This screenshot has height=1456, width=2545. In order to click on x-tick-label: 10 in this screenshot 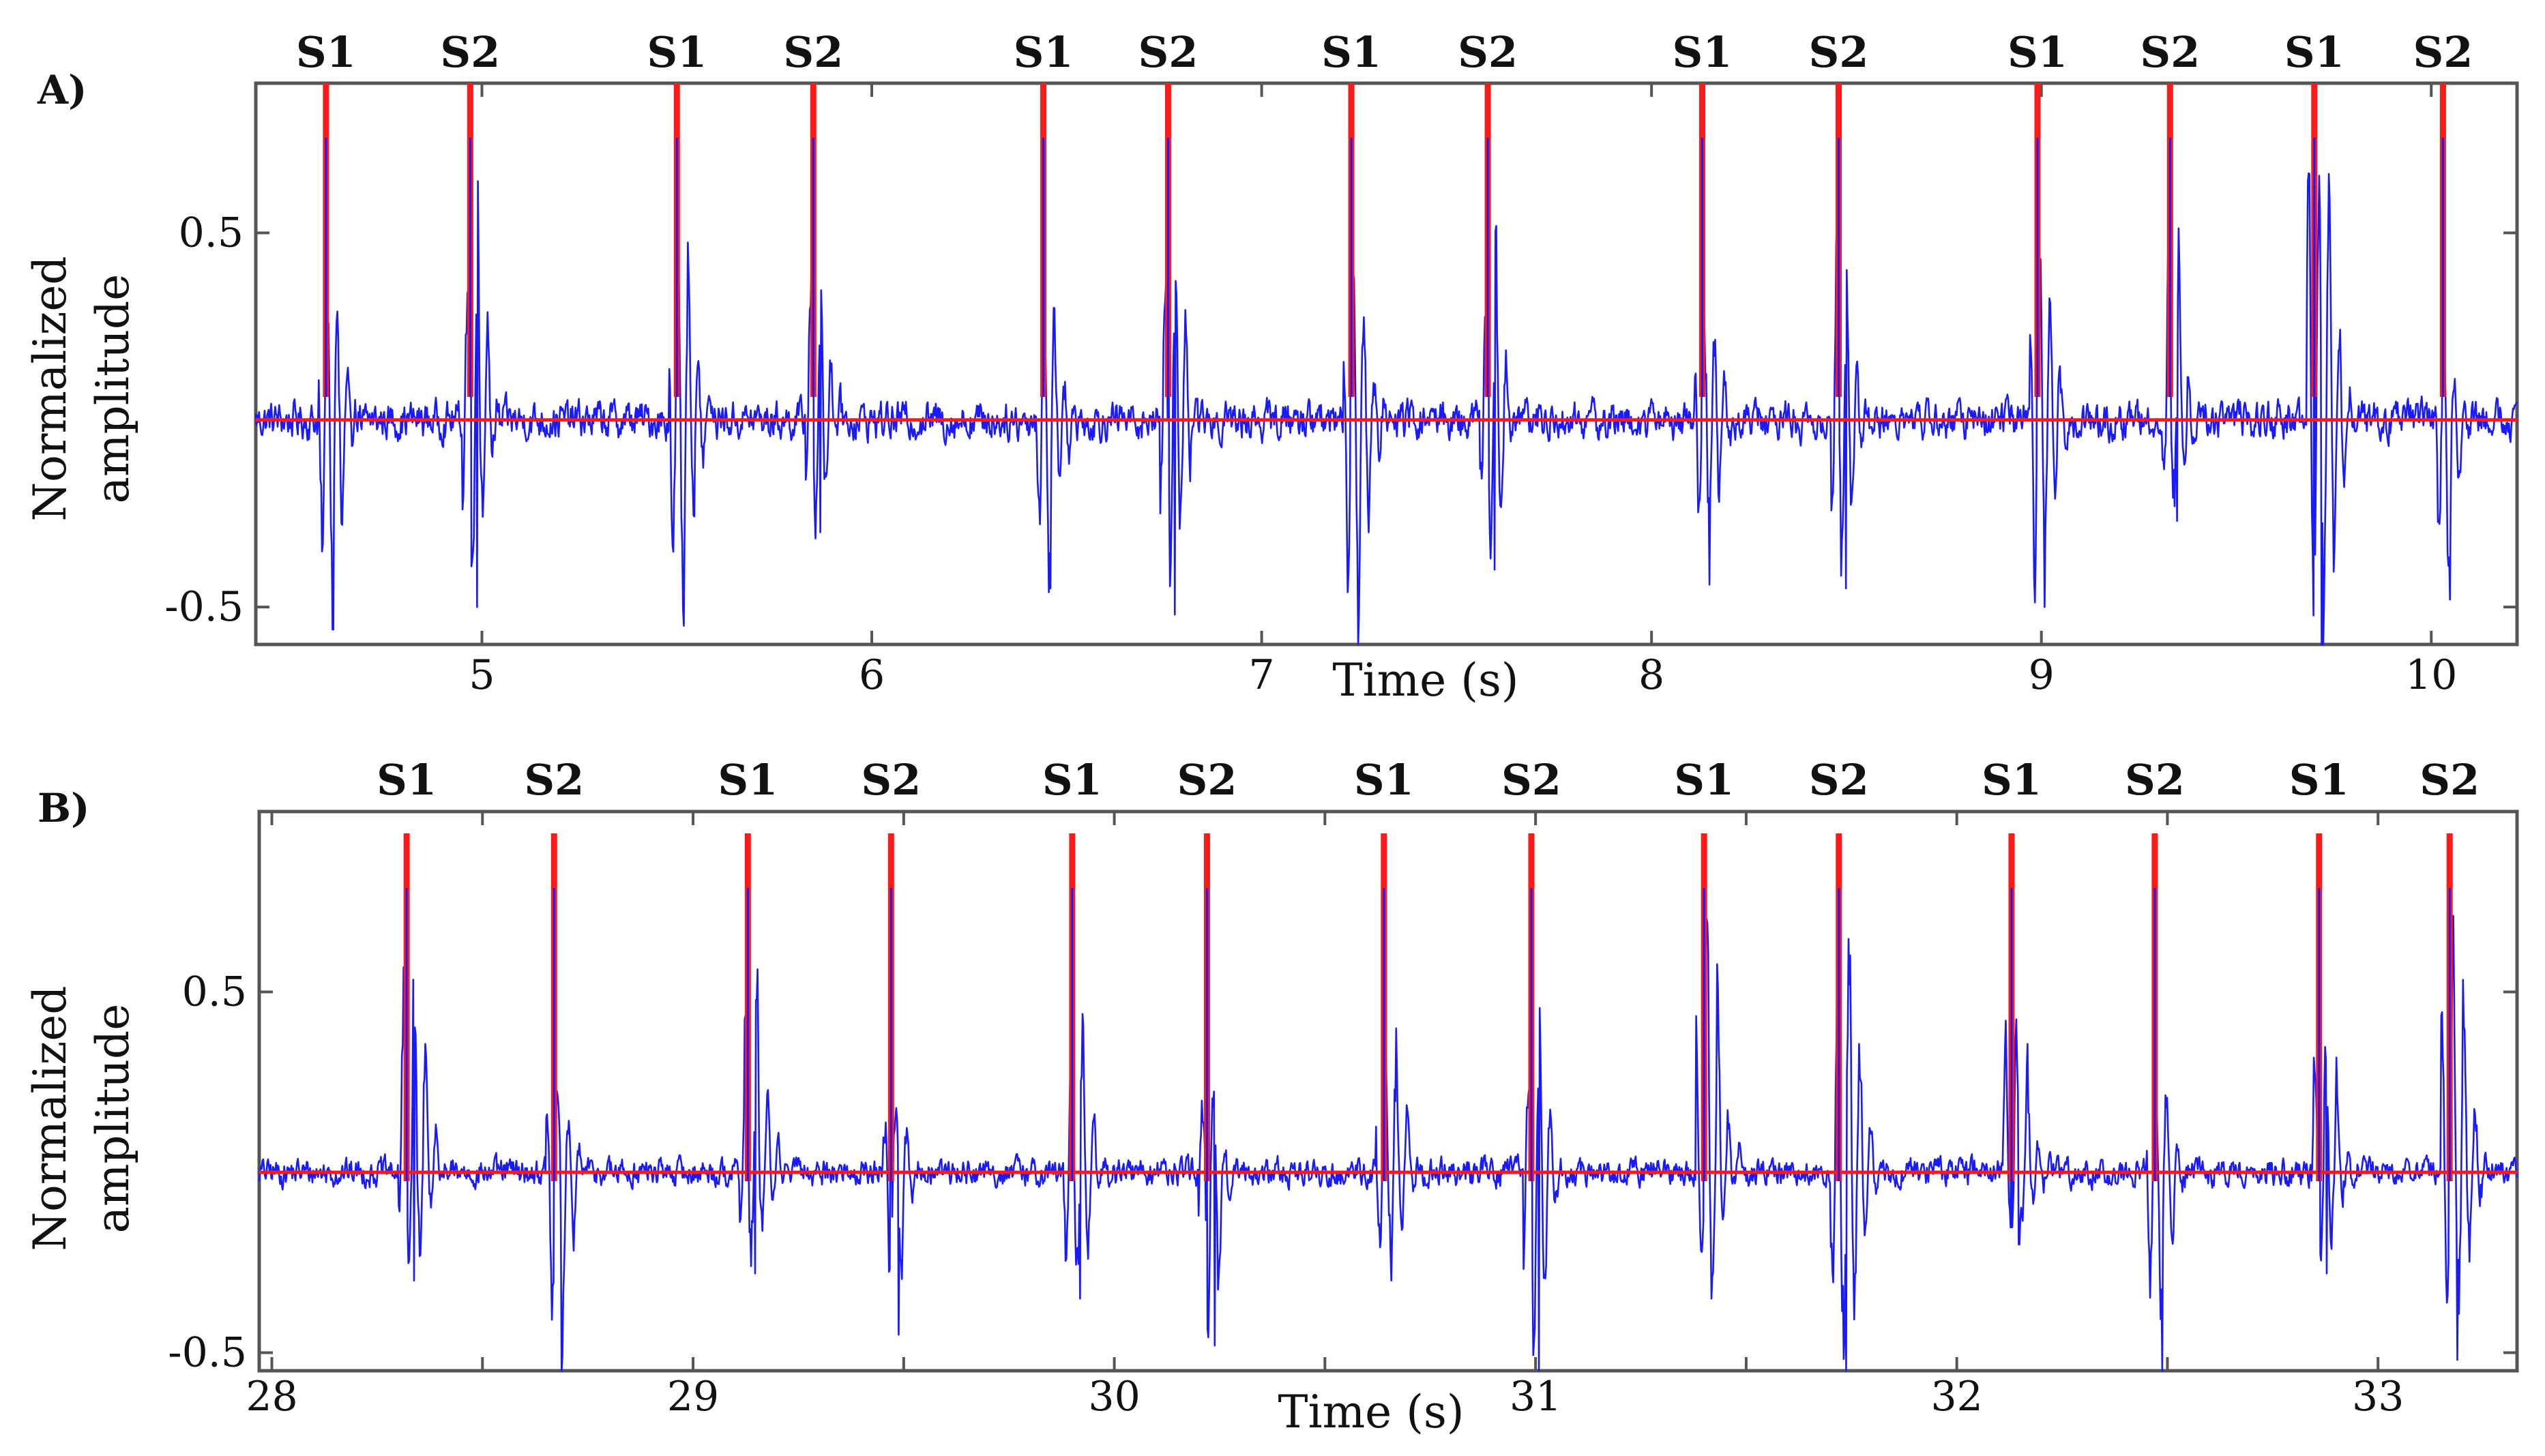, I will do `click(2431, 675)`.